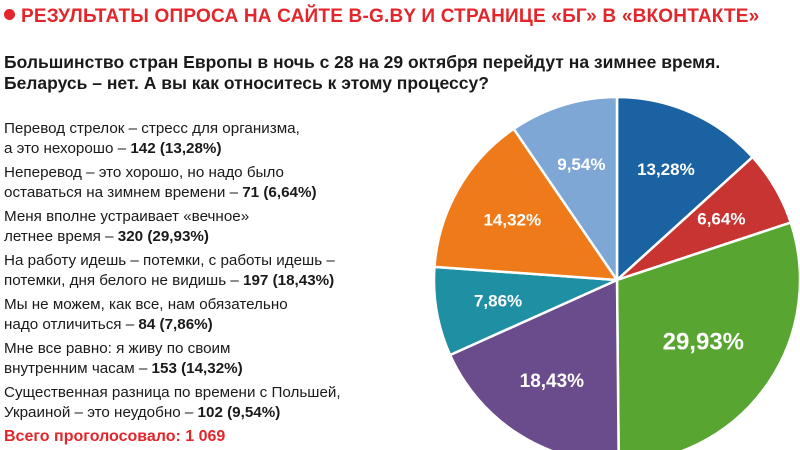  I want to click on answer-count: 153 (14,32%), so click(197, 368).